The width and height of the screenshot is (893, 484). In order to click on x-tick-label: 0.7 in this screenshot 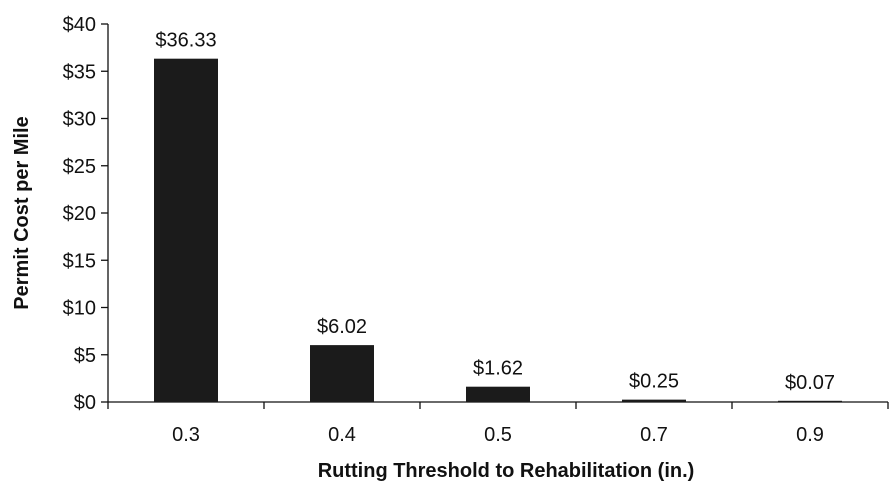, I will do `click(654, 435)`.